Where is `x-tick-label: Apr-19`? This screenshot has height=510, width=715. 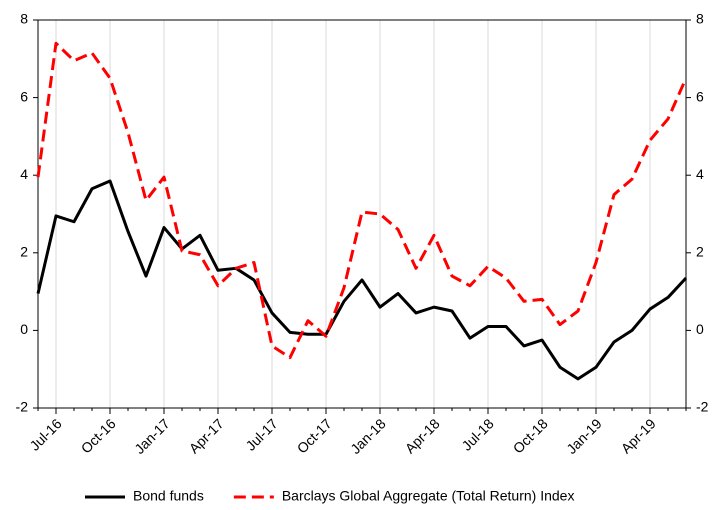 x-tick-label: Apr-19 is located at coordinates (638, 435).